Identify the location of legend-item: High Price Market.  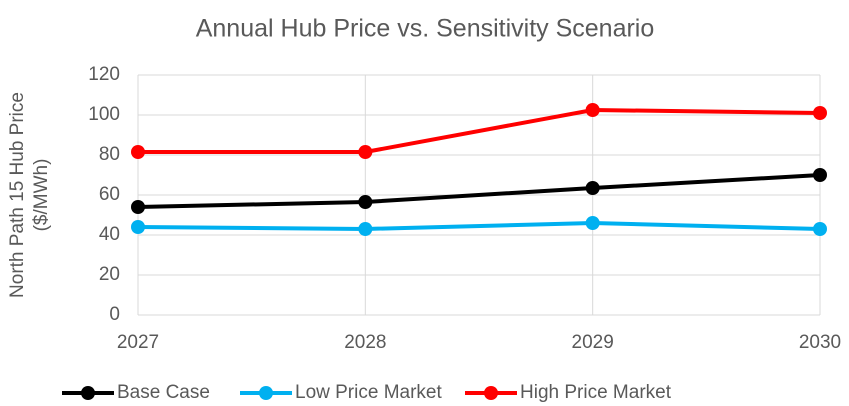
(568, 392).